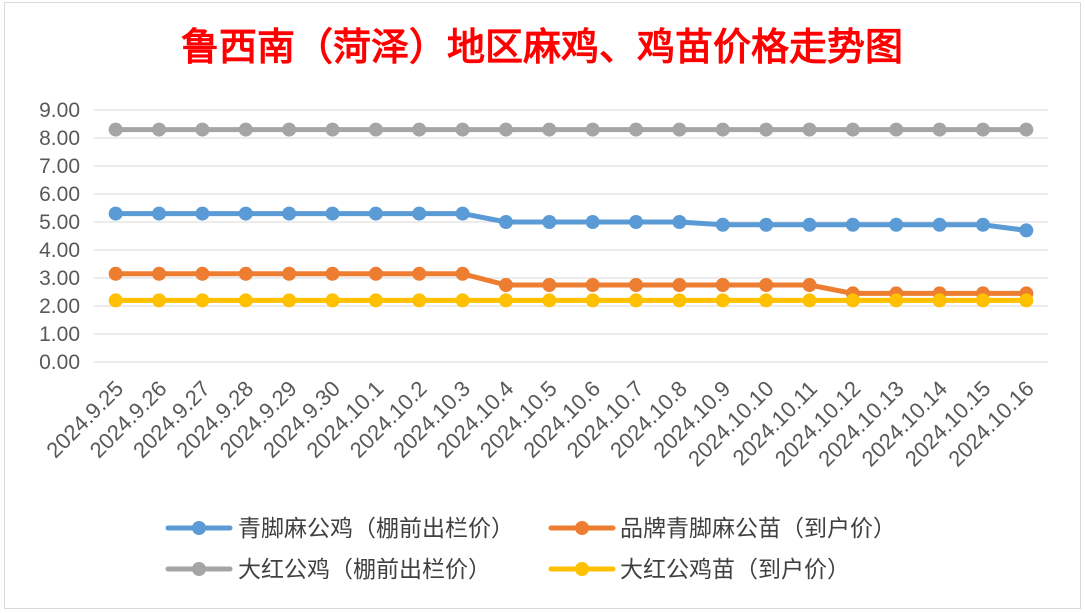  I want to click on legend-item-qingjiao-rooster: 青脚麻公鸡（棚前出栏价）, so click(339, 529).